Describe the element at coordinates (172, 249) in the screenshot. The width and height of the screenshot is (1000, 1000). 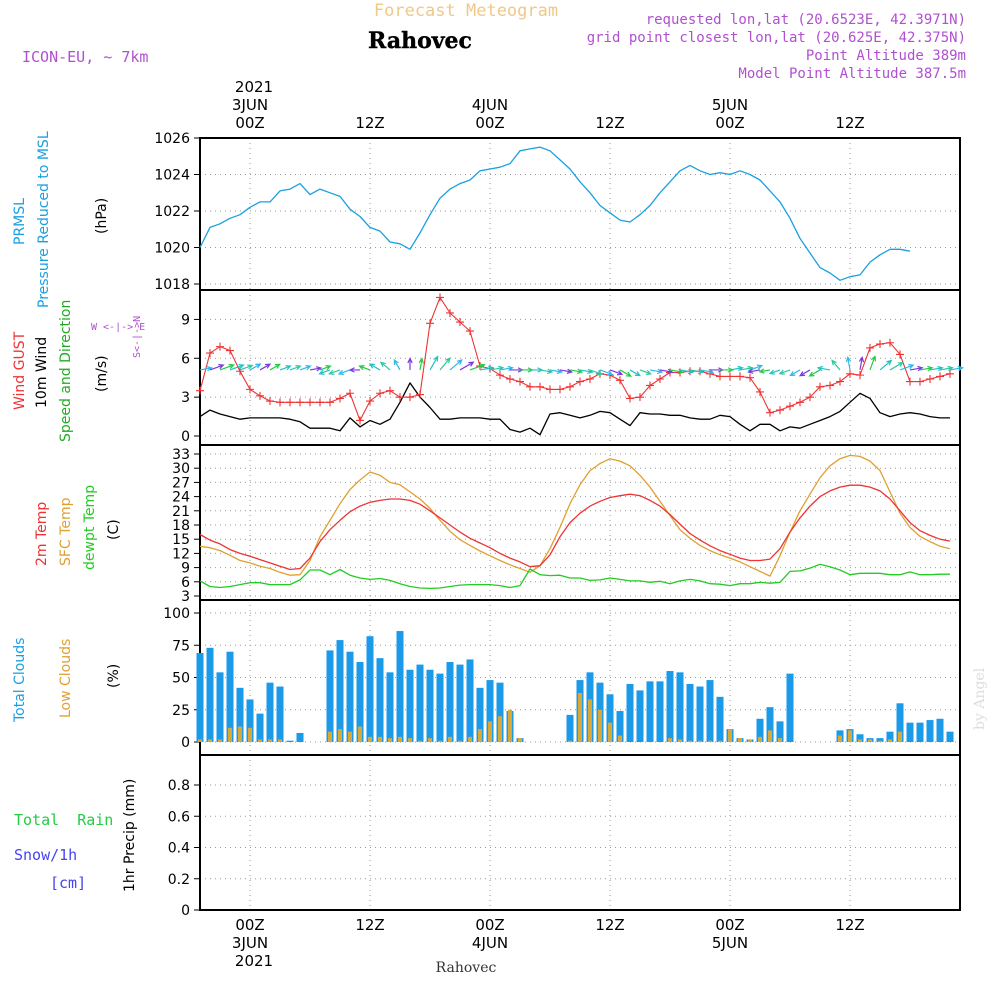
I see `pressure-ytick-label: 1020` at that location.